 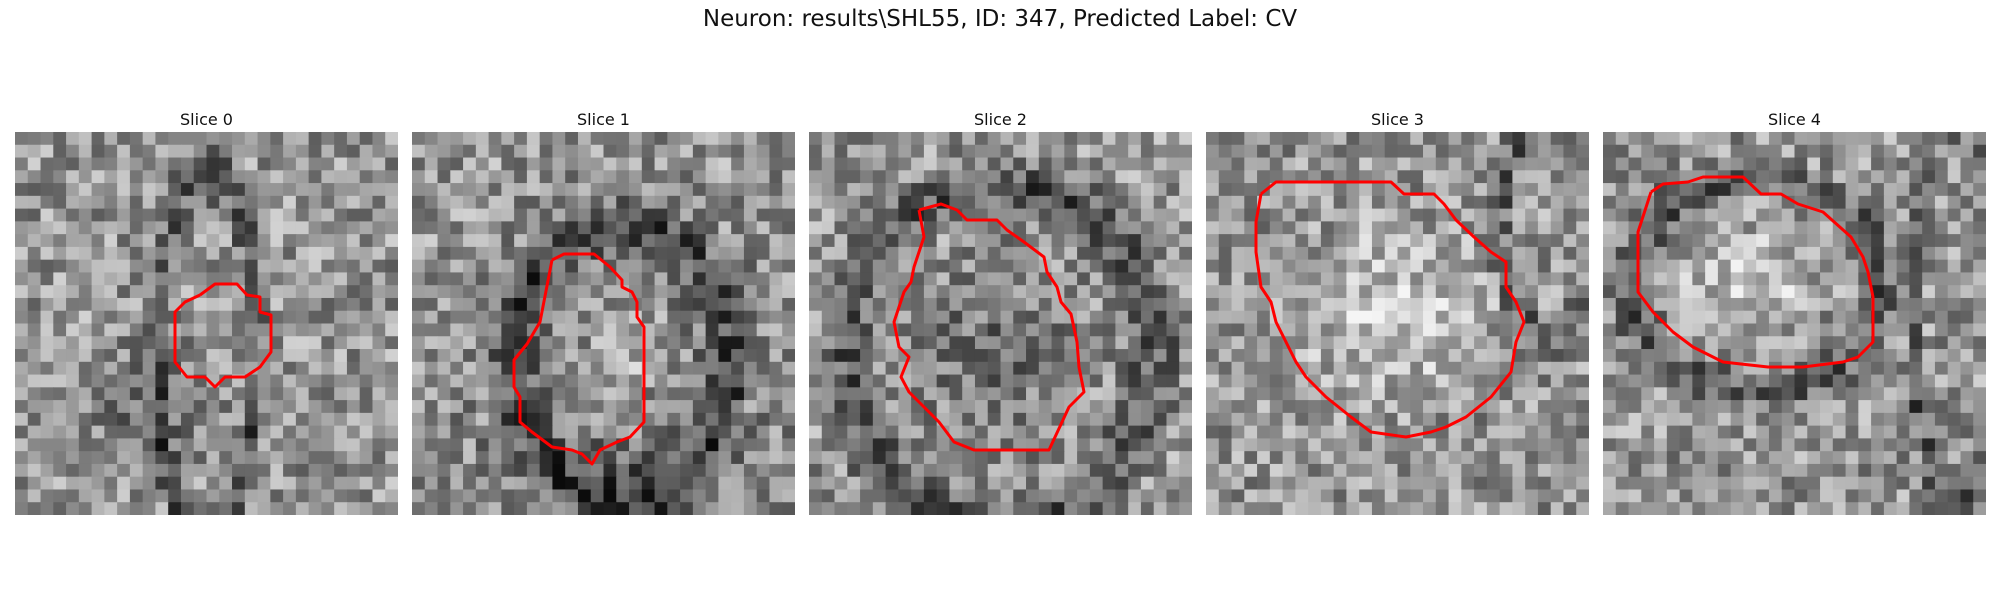 I want to click on slice-panel-4: Slice 4, so click(x=1794, y=311).